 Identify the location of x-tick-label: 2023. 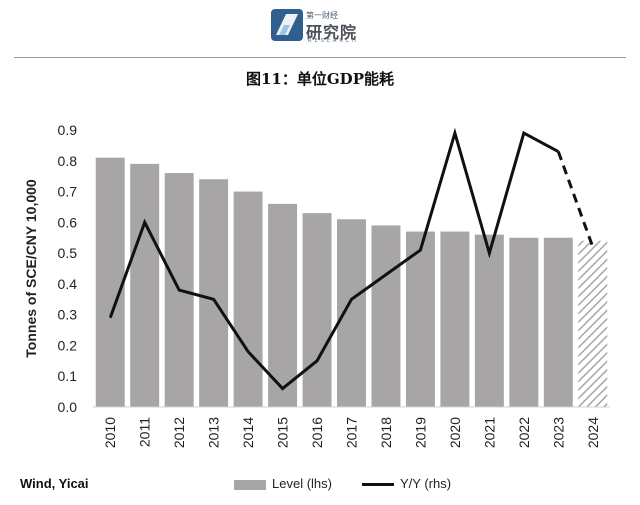
(558, 432).